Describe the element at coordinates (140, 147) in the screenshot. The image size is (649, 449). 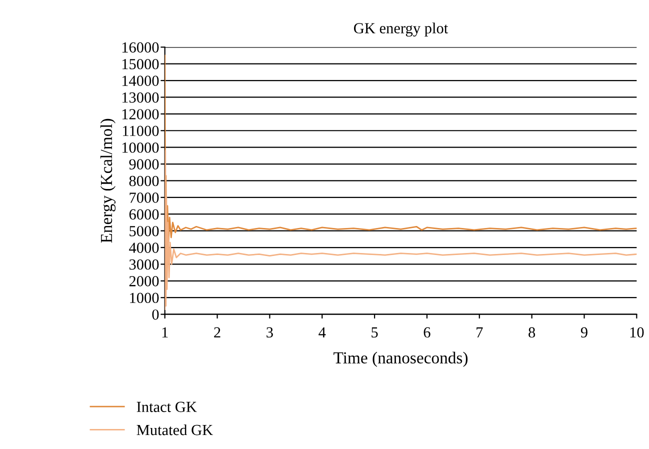
I see `y-tick-label: 10000` at that location.